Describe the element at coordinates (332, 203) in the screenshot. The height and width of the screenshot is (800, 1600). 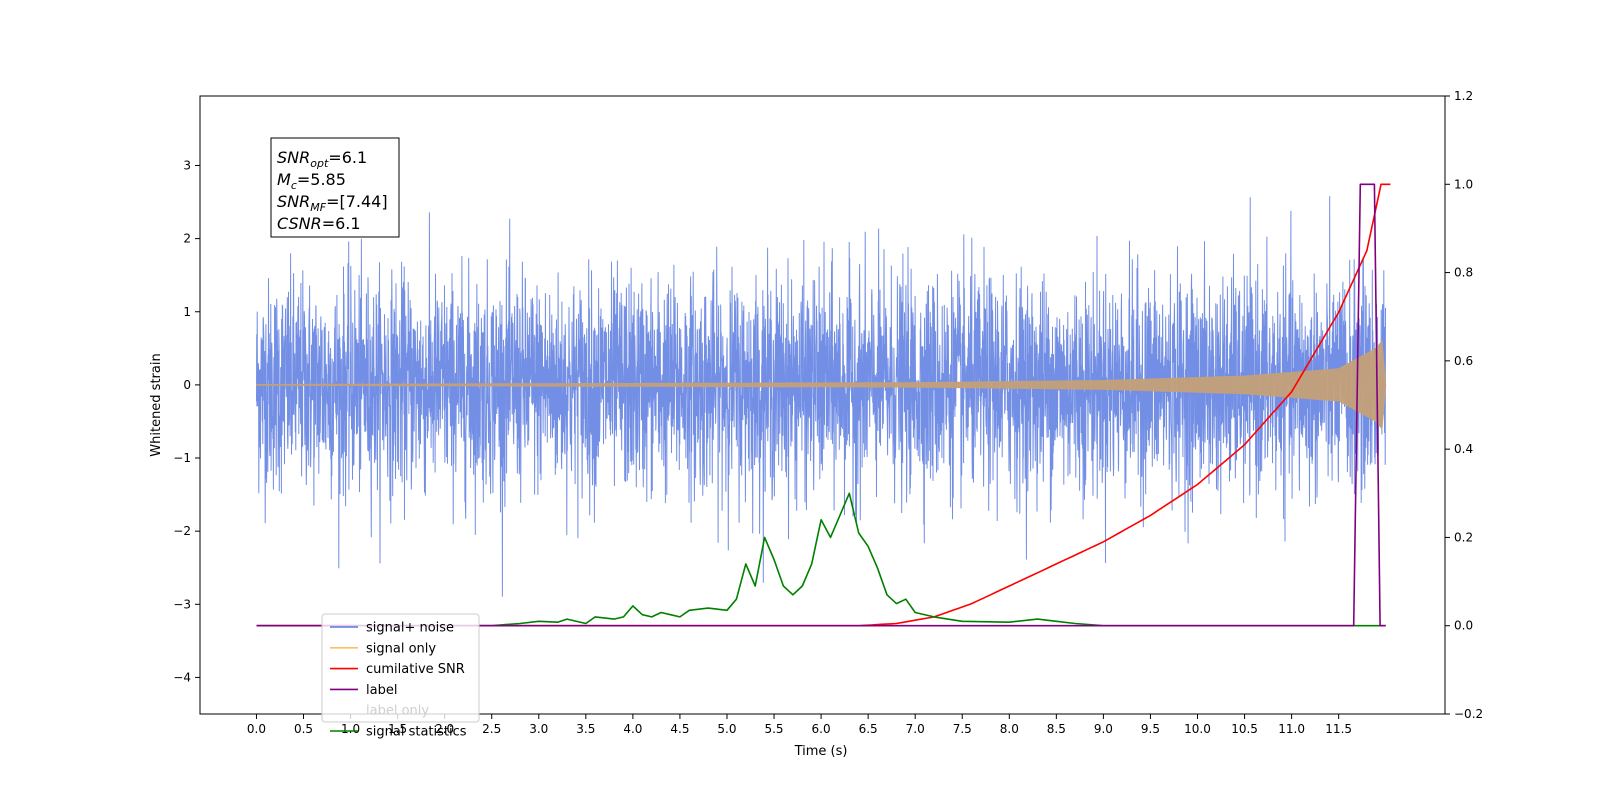
I see `annotation-line: SNRMF=[7.44]` at that location.